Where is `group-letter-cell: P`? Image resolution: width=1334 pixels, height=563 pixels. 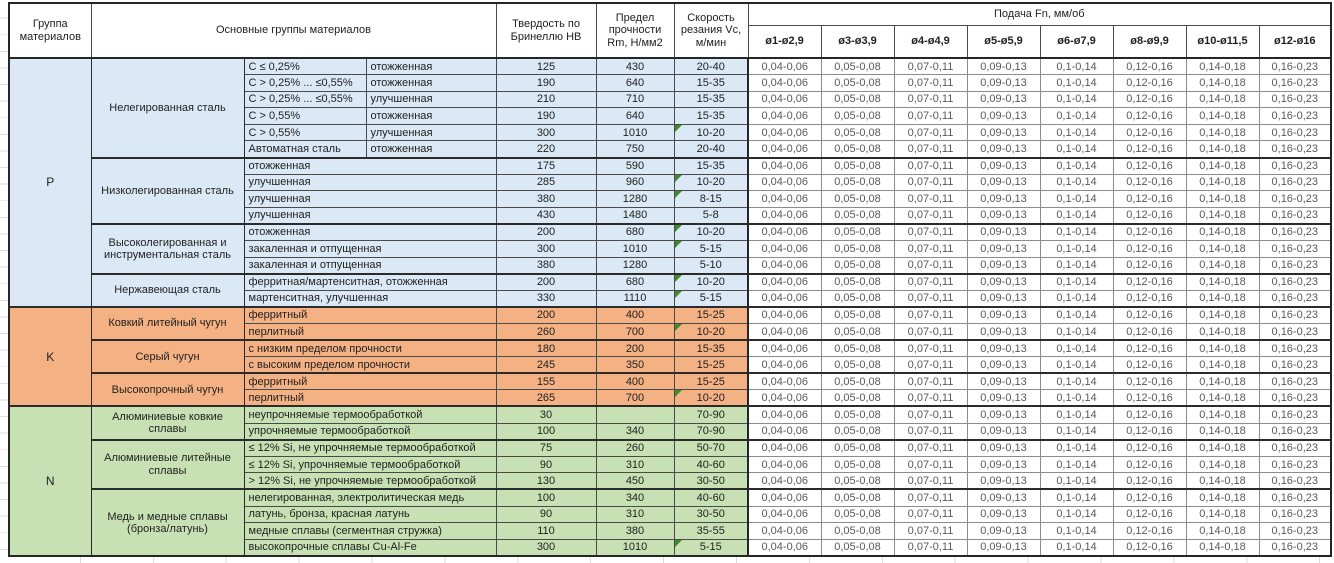
group-letter-cell: P is located at coordinates (50, 182).